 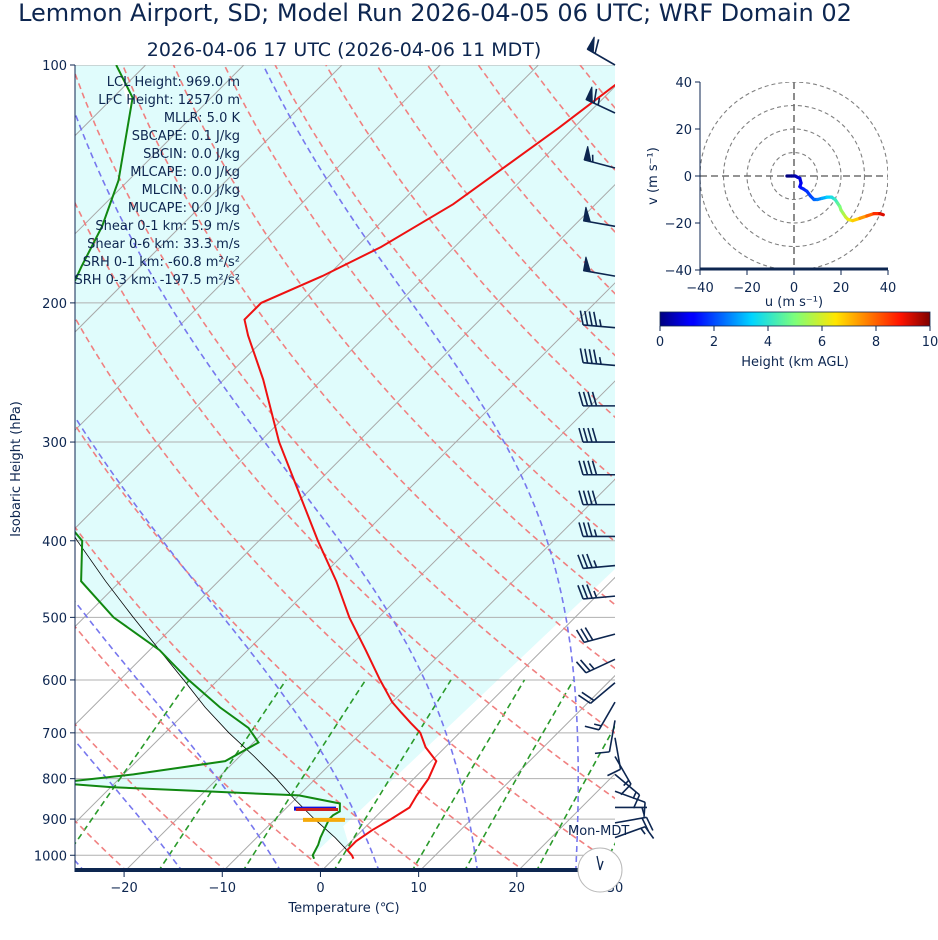 I want to click on colorbar-tick-label: 0, so click(x=660, y=342).